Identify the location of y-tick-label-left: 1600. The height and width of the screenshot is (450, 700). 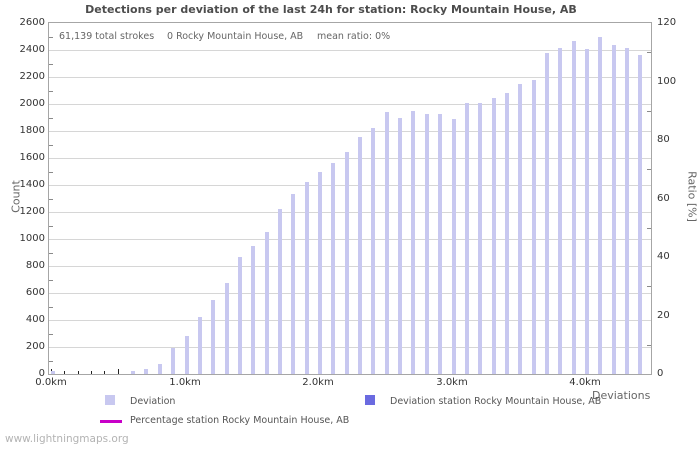
(32, 157).